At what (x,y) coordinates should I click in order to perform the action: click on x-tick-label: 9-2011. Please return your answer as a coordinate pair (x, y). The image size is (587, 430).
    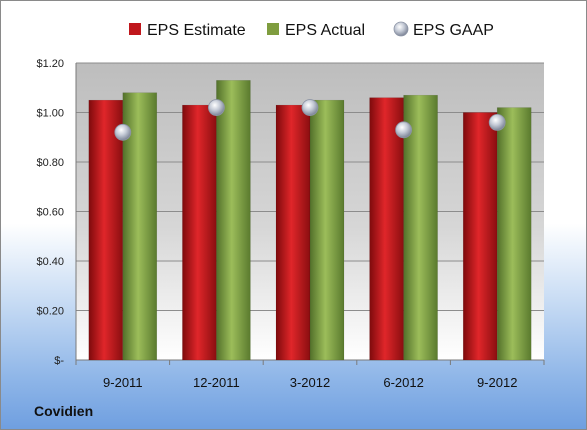
    Looking at the image, I should click on (123, 382).